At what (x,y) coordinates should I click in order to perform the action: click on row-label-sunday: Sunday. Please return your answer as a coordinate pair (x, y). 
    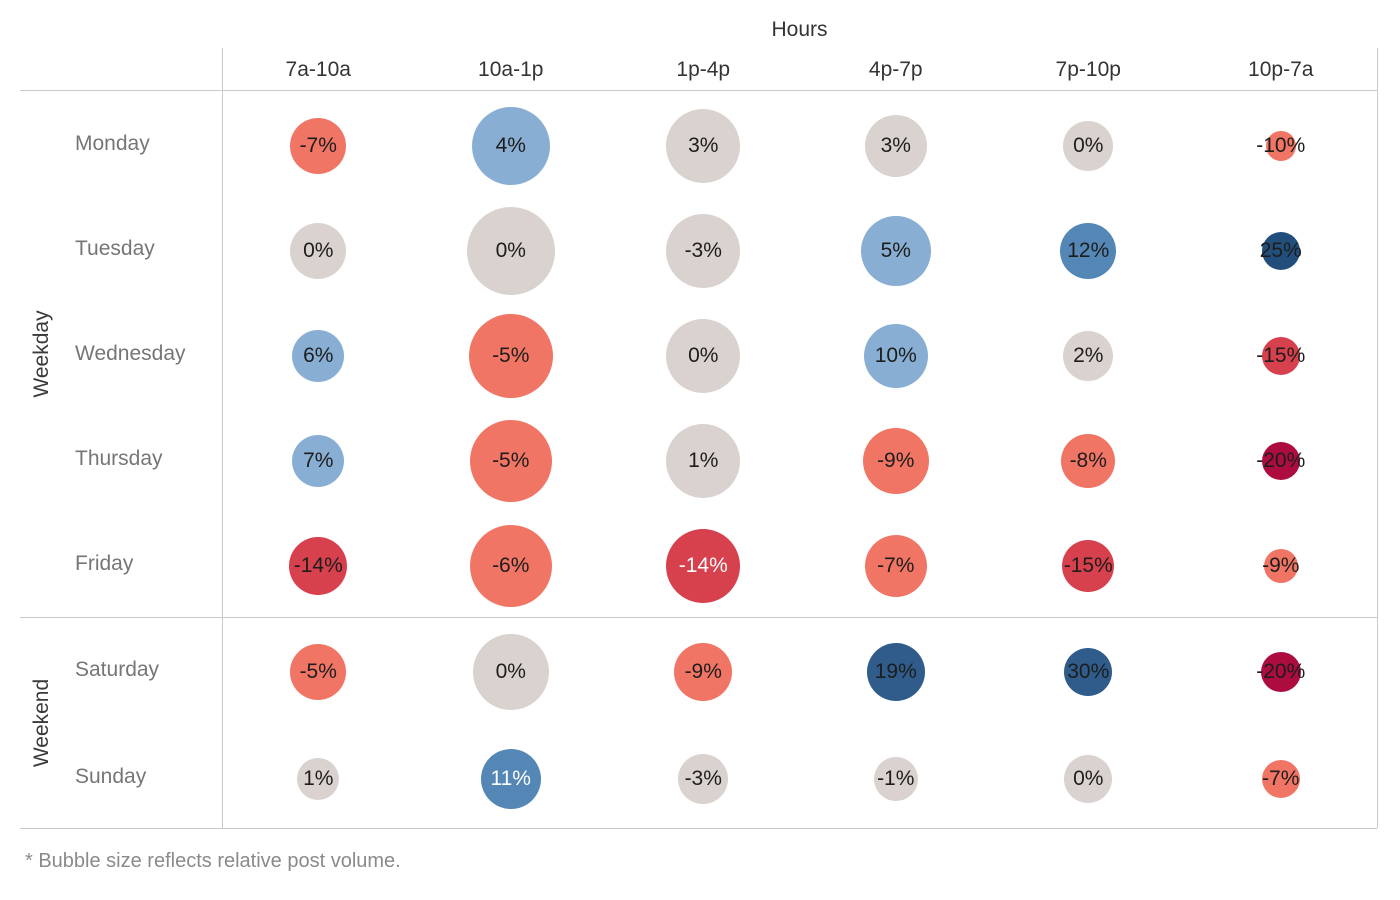
    Looking at the image, I should click on (111, 776).